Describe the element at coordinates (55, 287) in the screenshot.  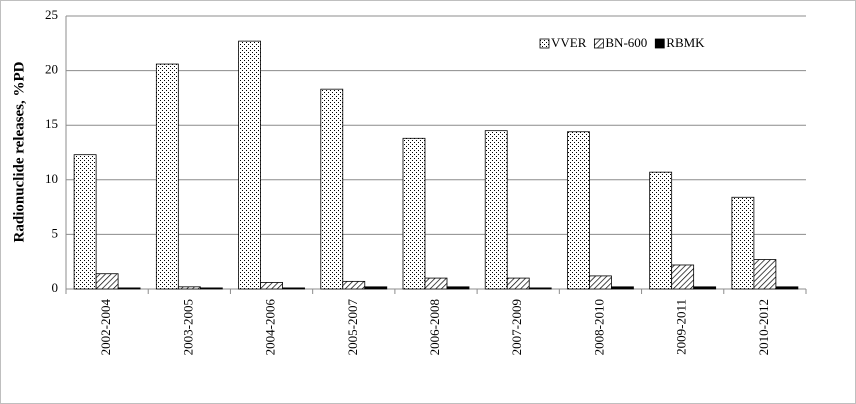
I see `y-tick-label: 0` at that location.